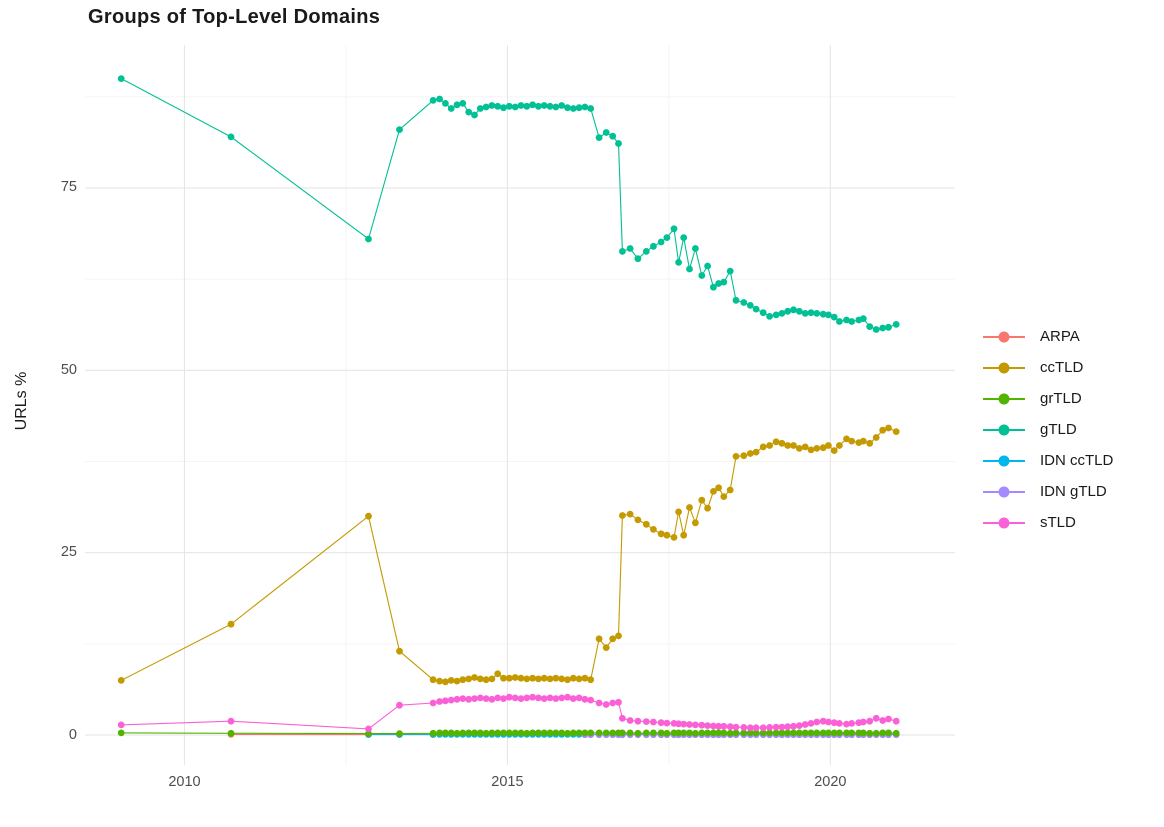 The height and width of the screenshot is (827, 1164). I want to click on legend: ARPA ccTLD grTLD gTLD IDN ccTLD IDN gTLD sTLD, so click(1047, 429).